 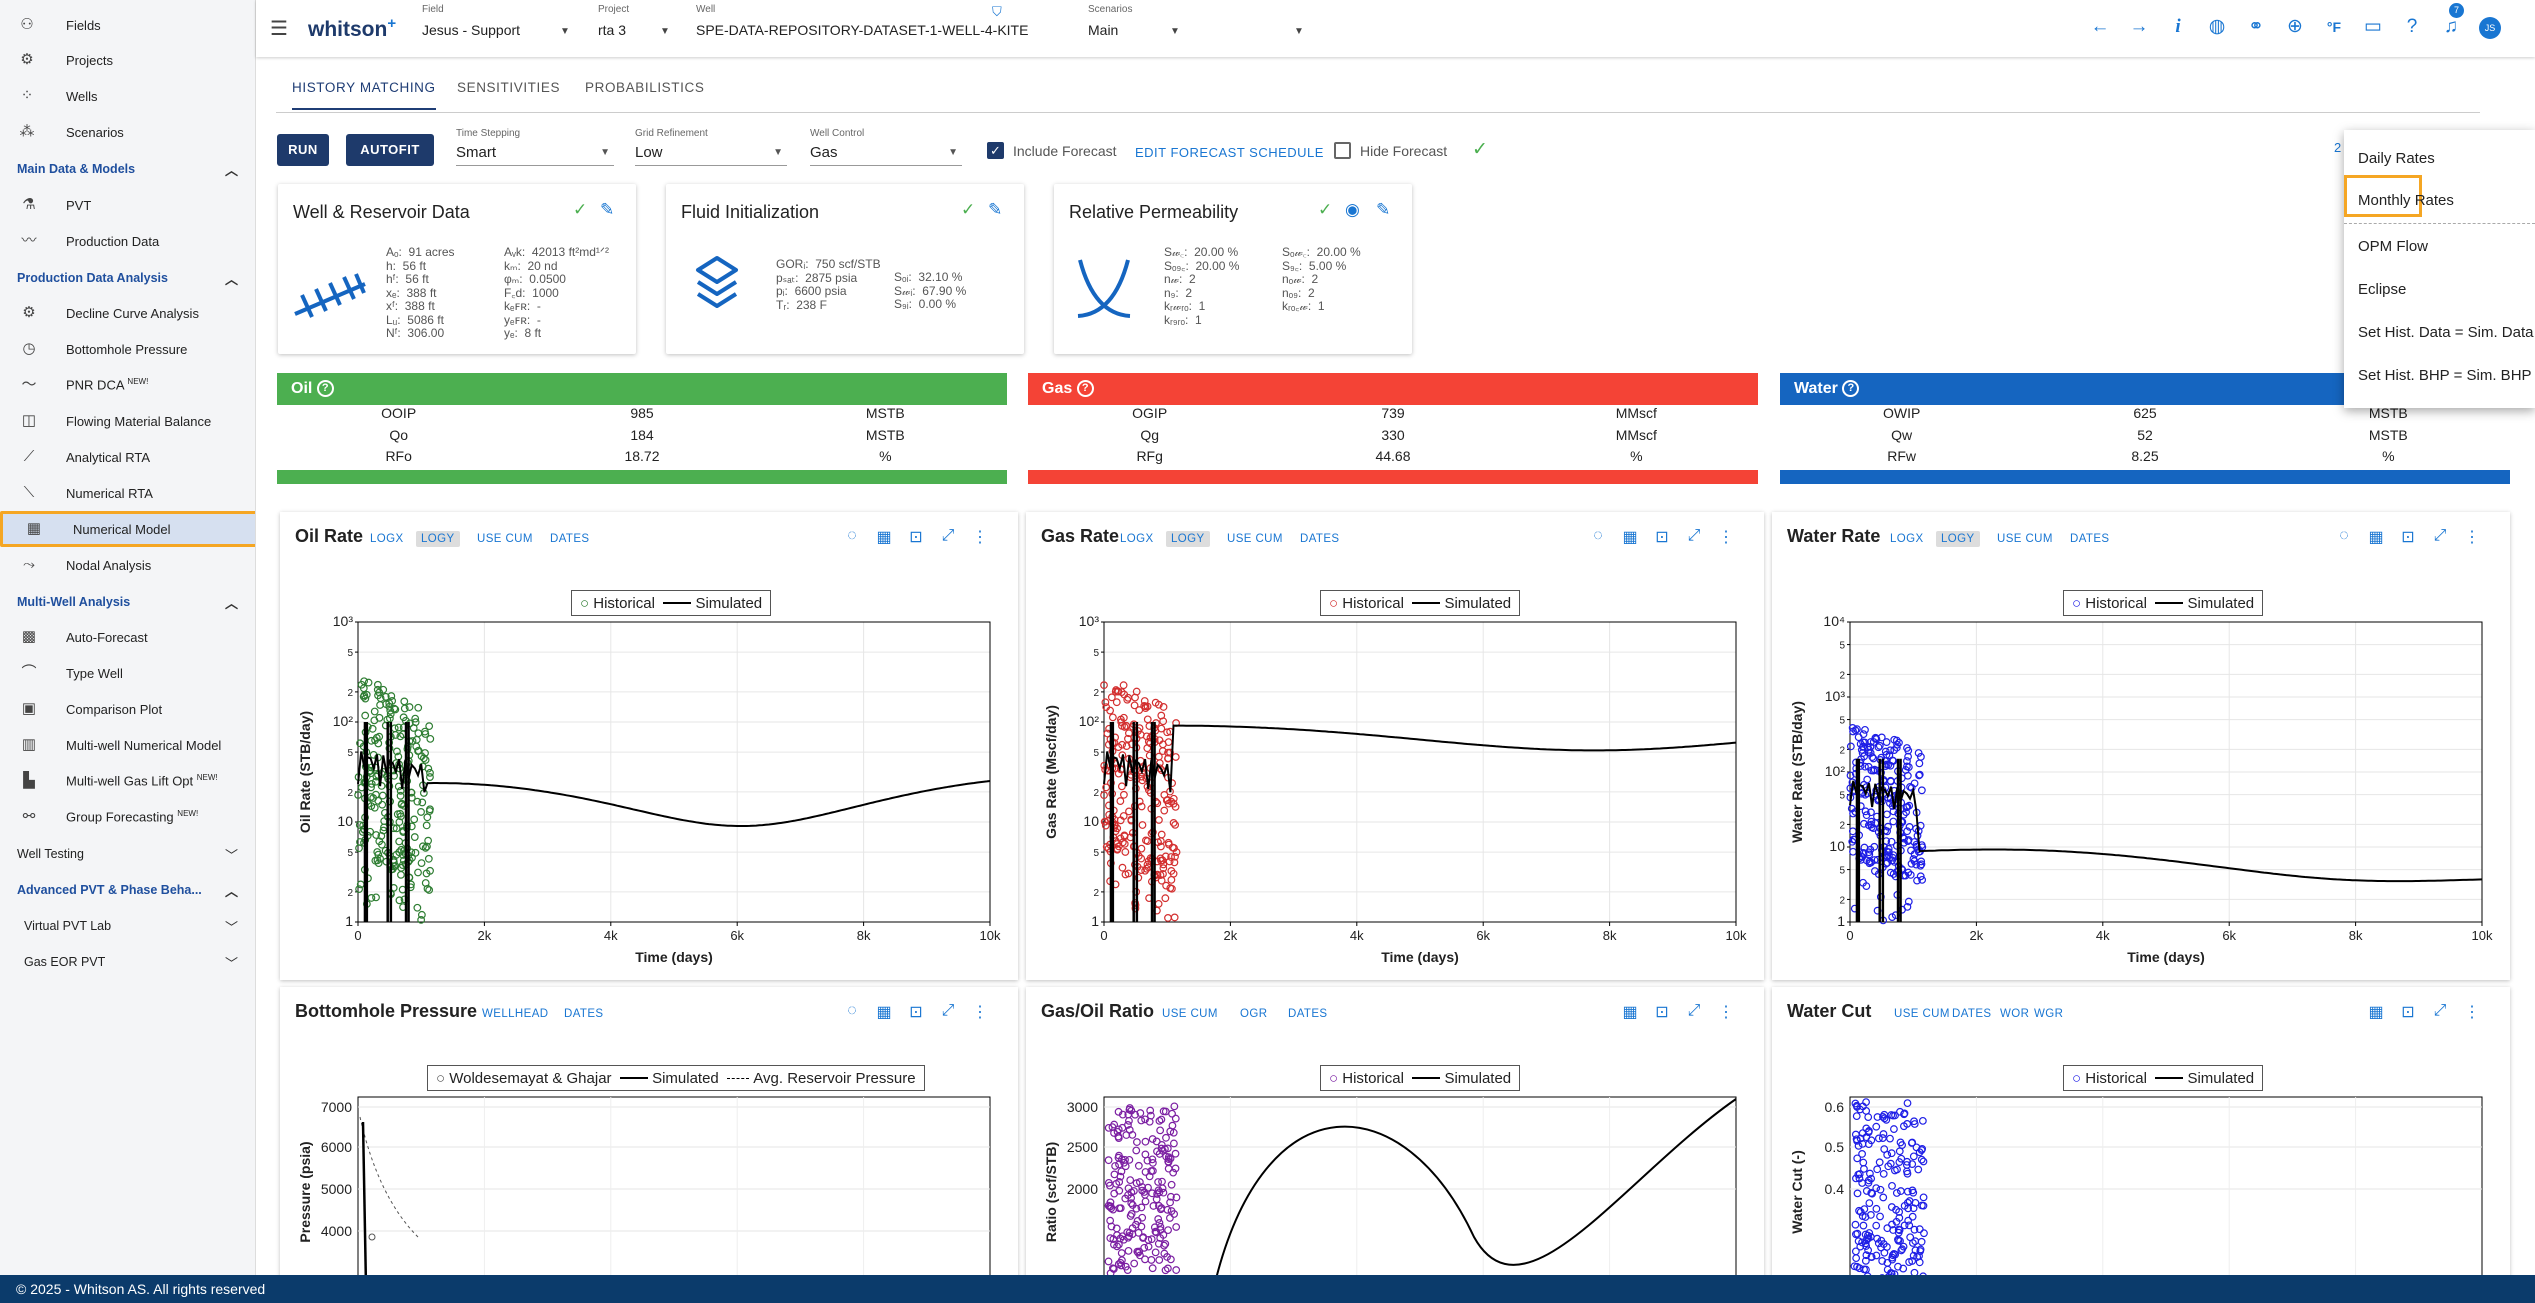 What do you see at coordinates (127, 493) in the screenshot?
I see `sidebar-item-numerical-rta: ⟍ Numerical RTA` at bounding box center [127, 493].